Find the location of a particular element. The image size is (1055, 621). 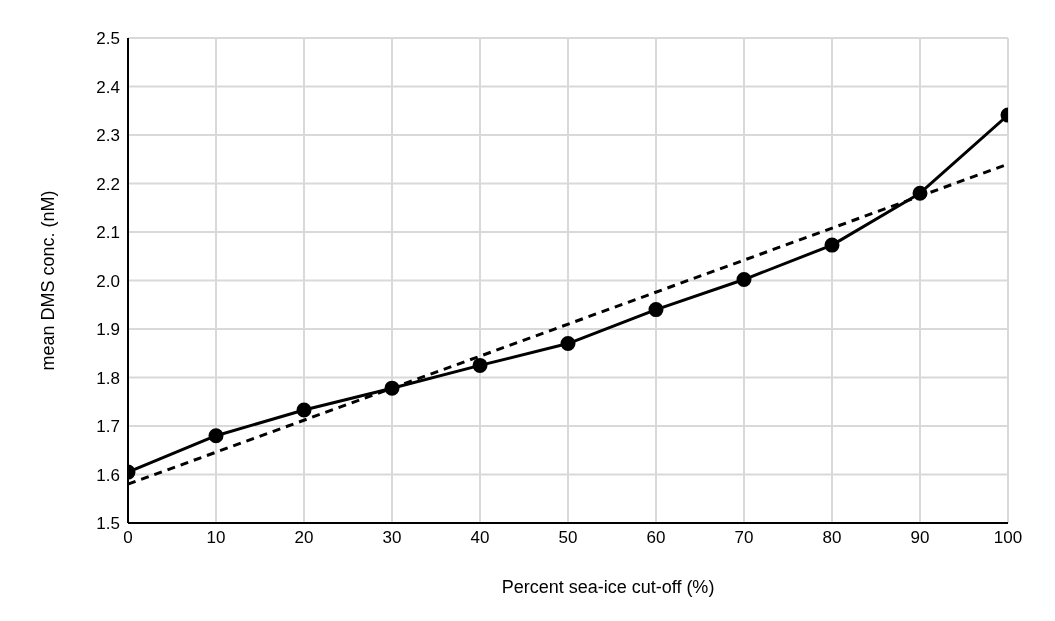

y-tick-label: 1.9 is located at coordinates (108, 330).